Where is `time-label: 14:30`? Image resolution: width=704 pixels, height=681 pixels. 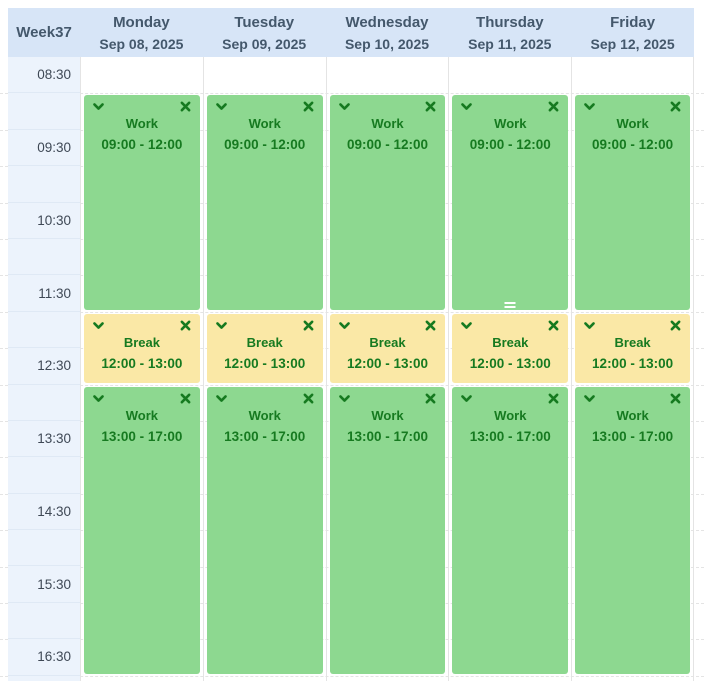
time-label: 14:30 is located at coordinates (54, 511).